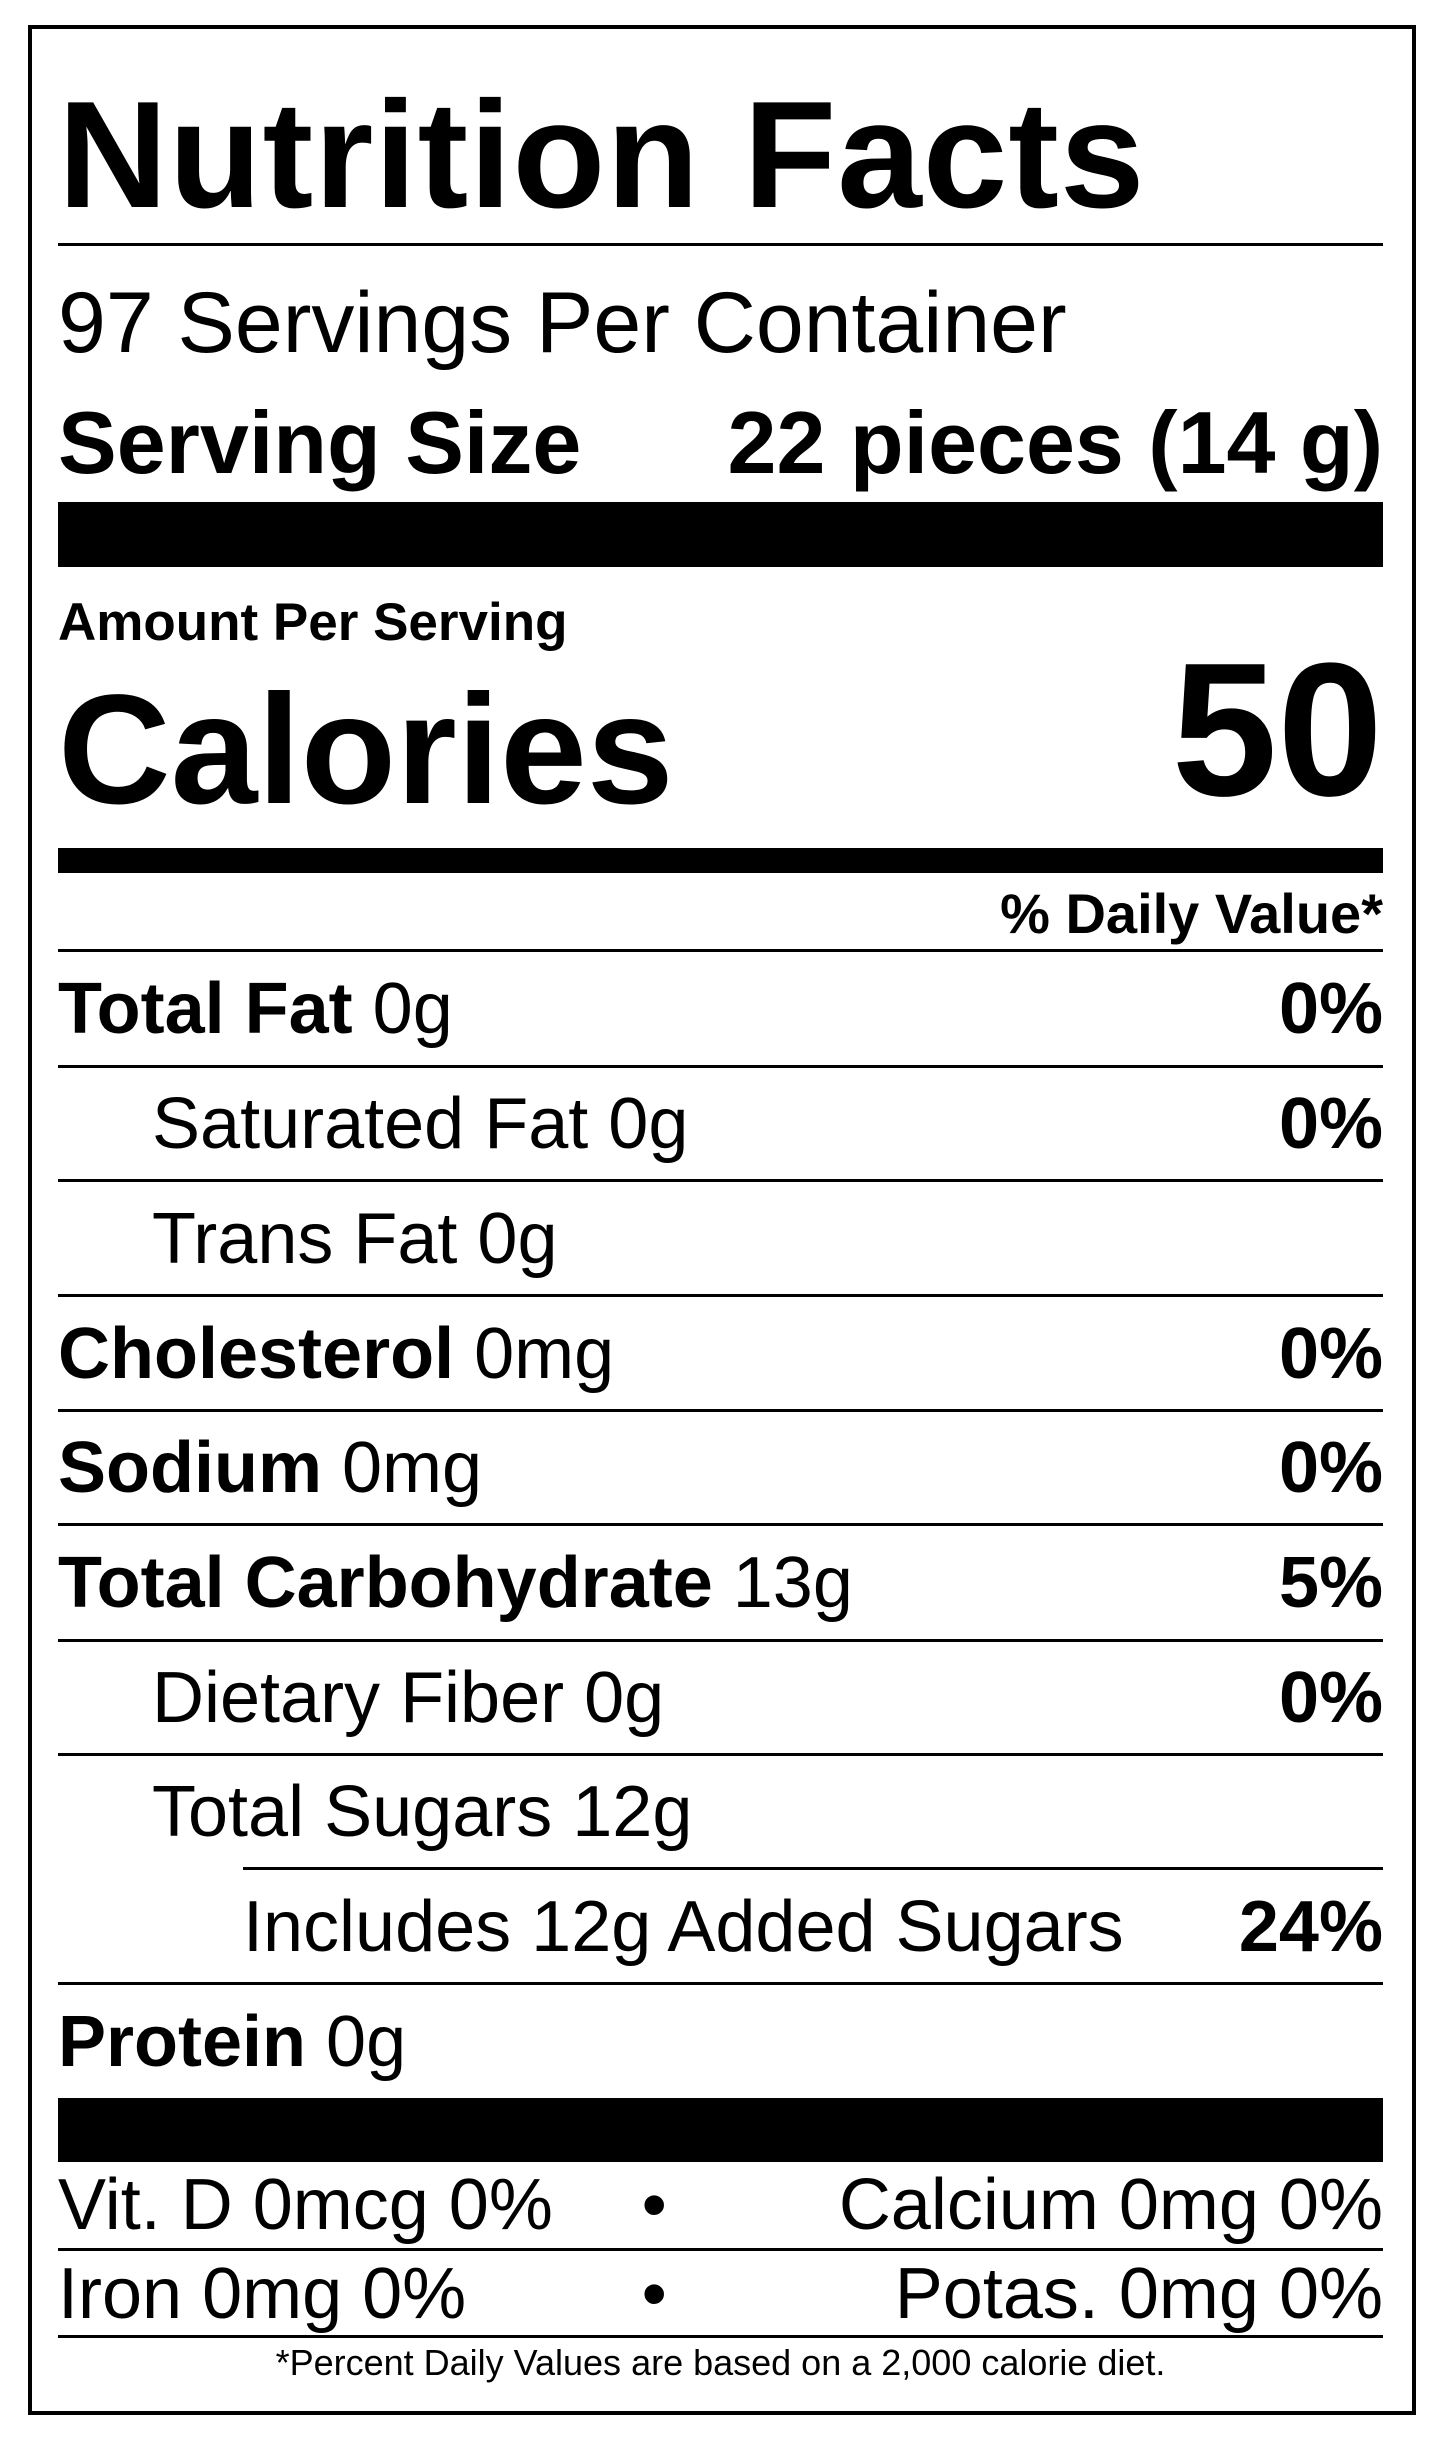  I want to click on daily-value-header: % Daily Value*, so click(1191, 913).